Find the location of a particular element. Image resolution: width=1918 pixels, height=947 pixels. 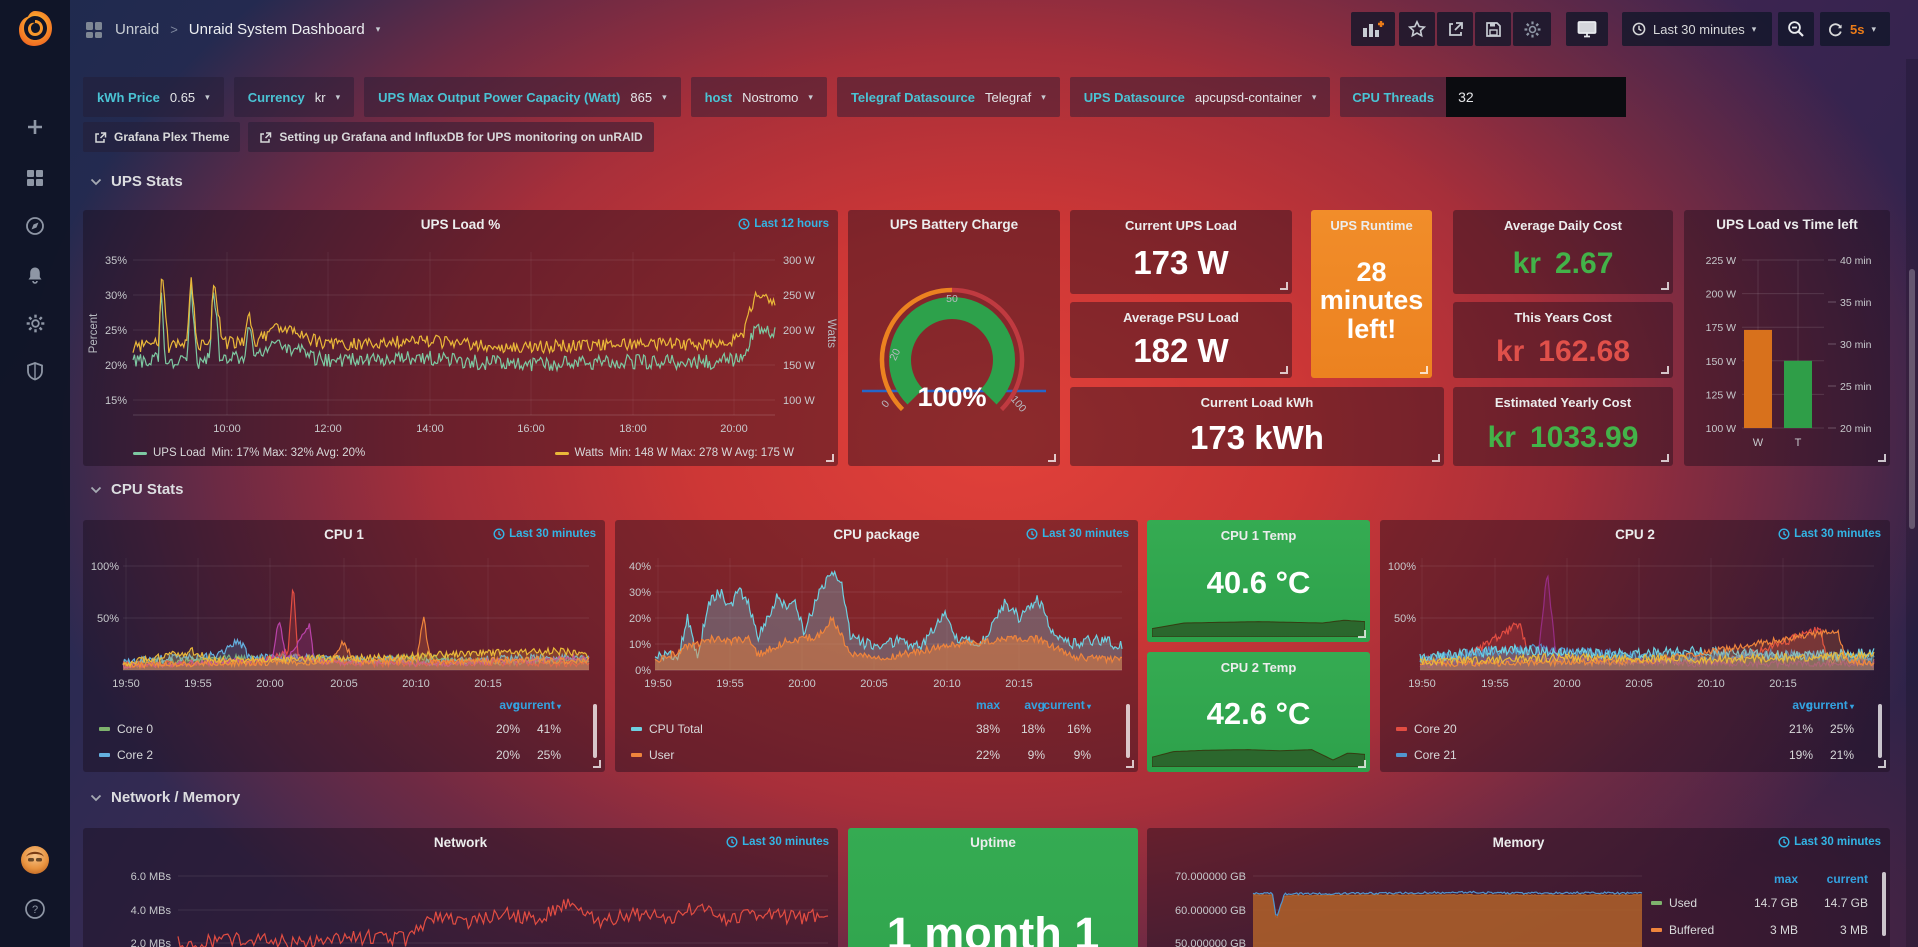

star-button is located at coordinates (1417, 29).